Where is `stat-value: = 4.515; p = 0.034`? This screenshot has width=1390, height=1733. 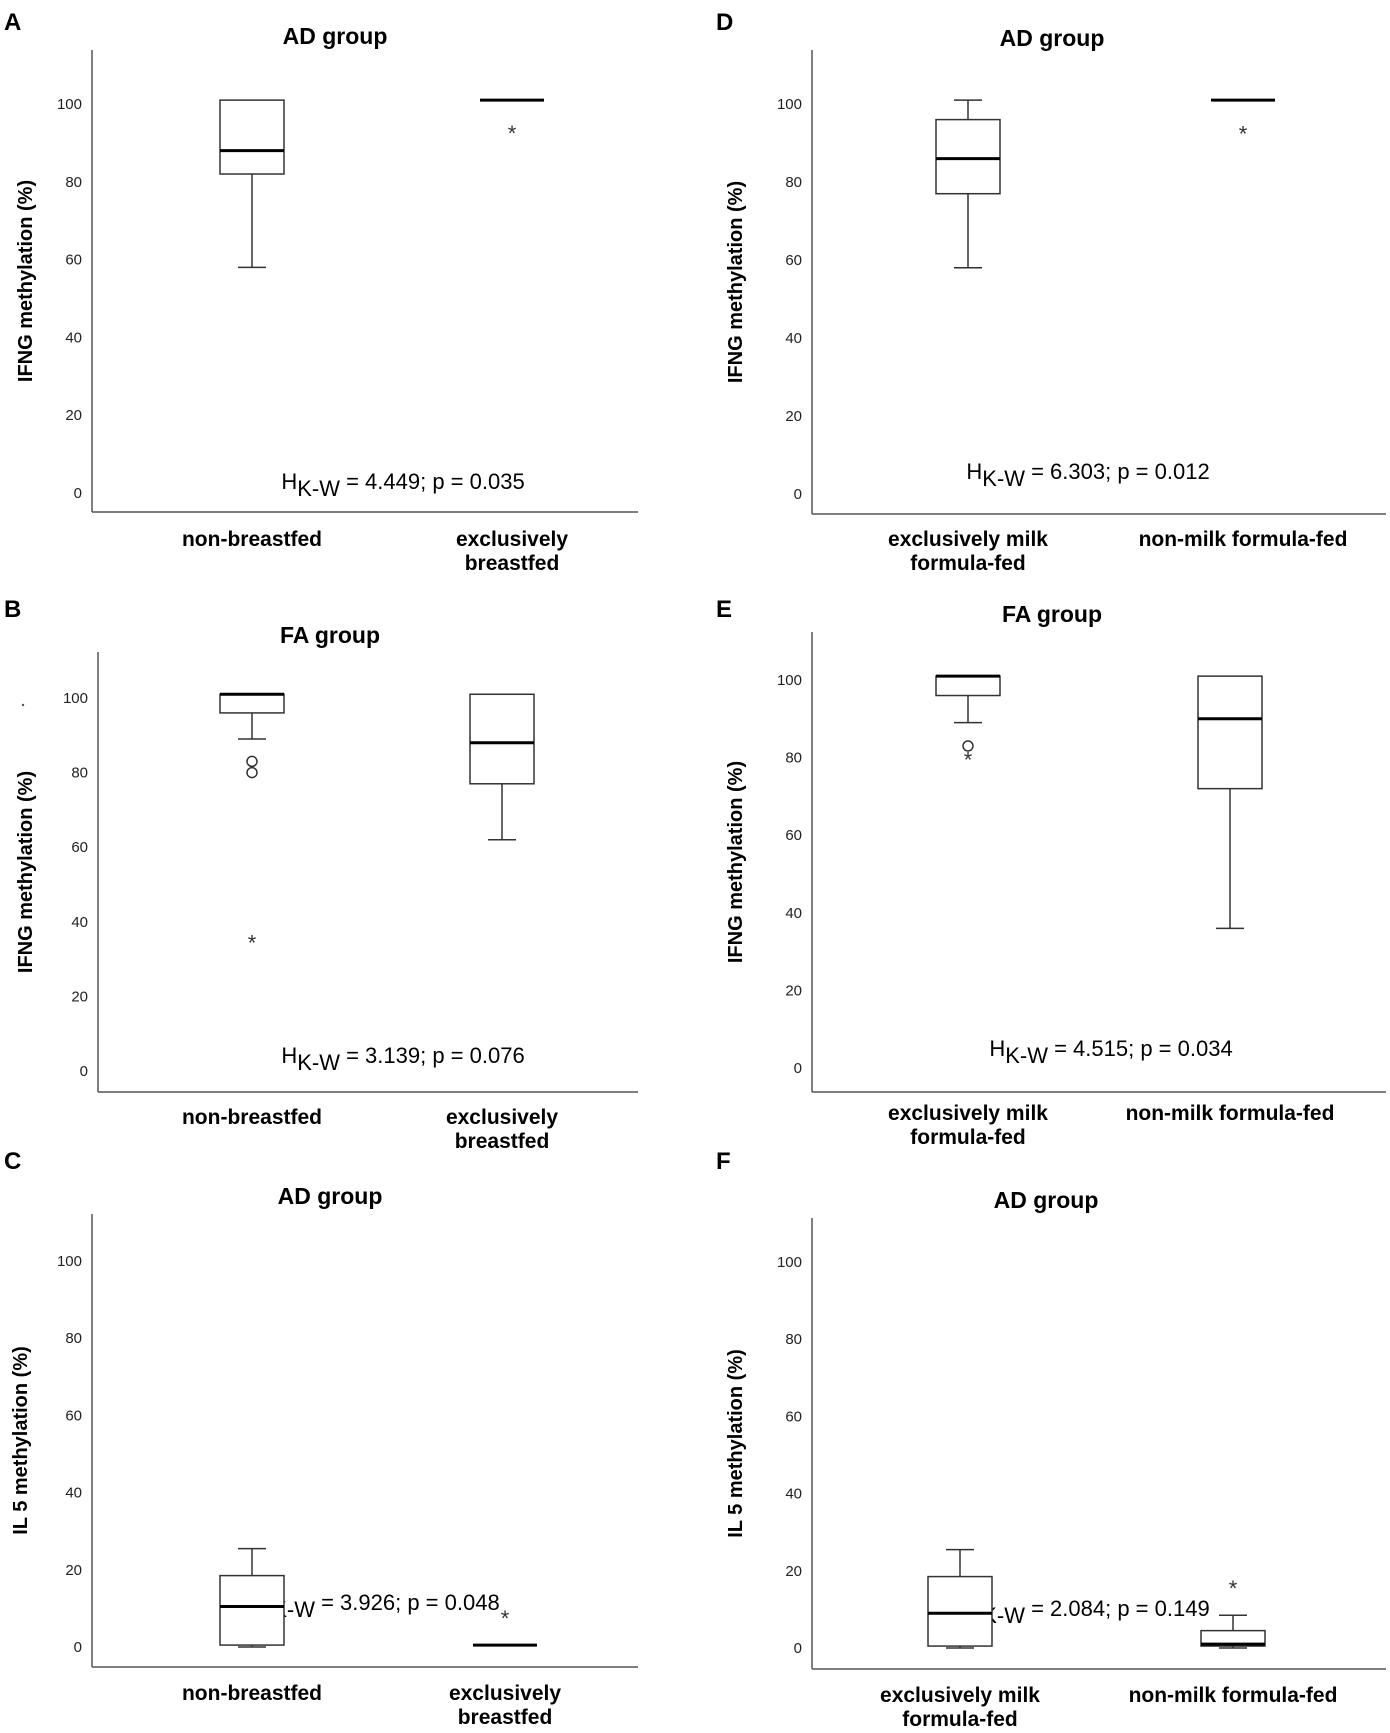
stat-value: = 4.515; p = 0.034 is located at coordinates (1140, 1048).